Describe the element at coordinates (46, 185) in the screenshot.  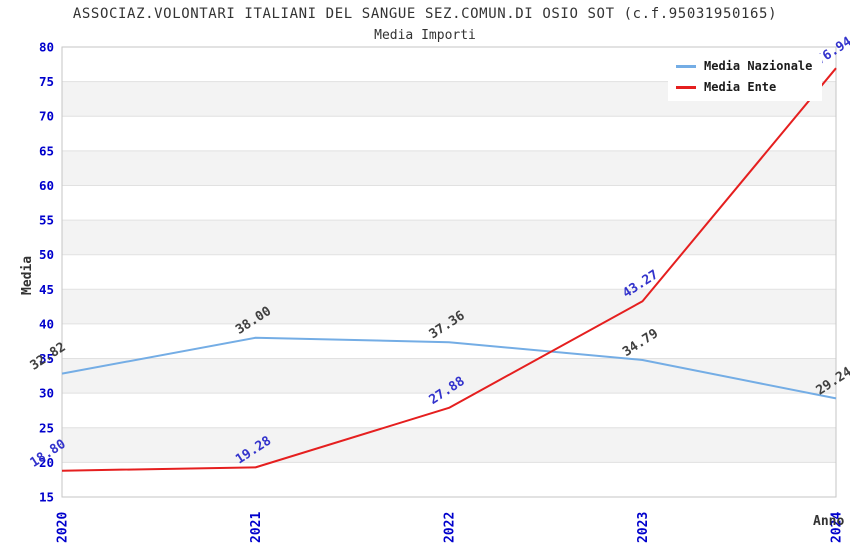
I see `y-tick-label: 60` at that location.